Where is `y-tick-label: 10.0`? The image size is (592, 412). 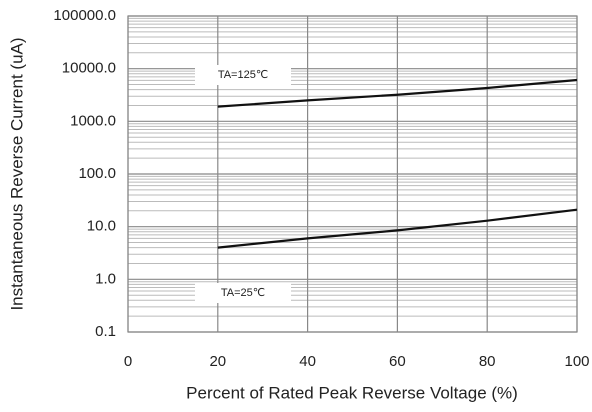
y-tick-label: 10.0 is located at coordinates (101, 226).